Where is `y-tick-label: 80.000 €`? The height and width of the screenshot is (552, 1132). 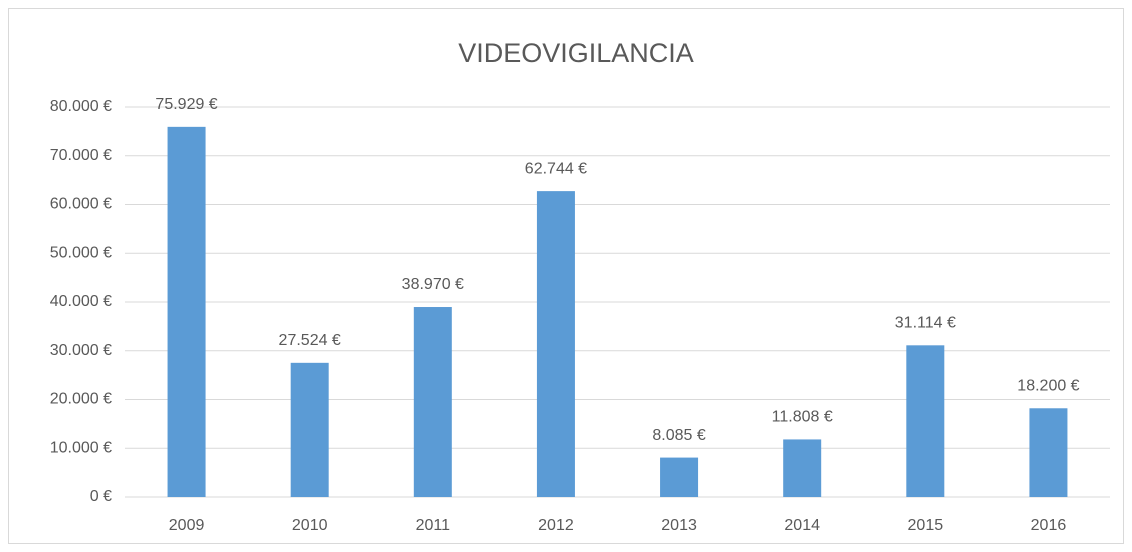
y-tick-label: 80.000 € is located at coordinates (81, 106).